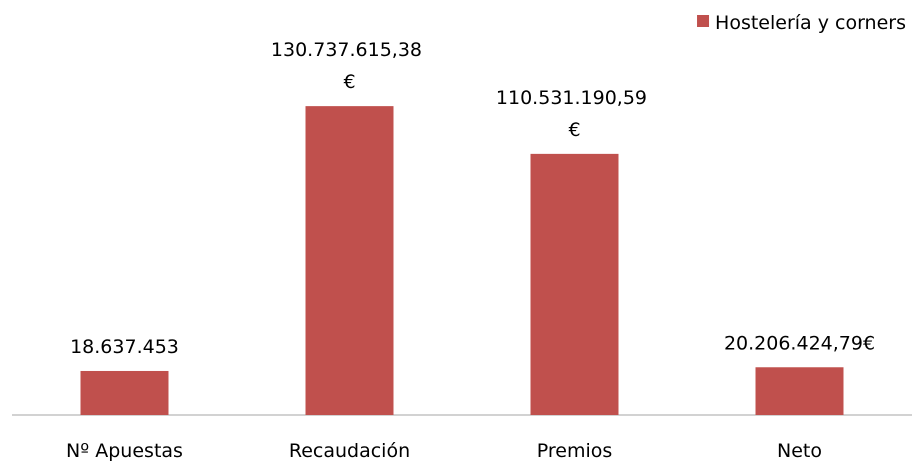 Image resolution: width=913 pixels, height=464 pixels. Describe the element at coordinates (349, 50) in the screenshot. I see `data-label-line: 130.737.615,38` at that location.